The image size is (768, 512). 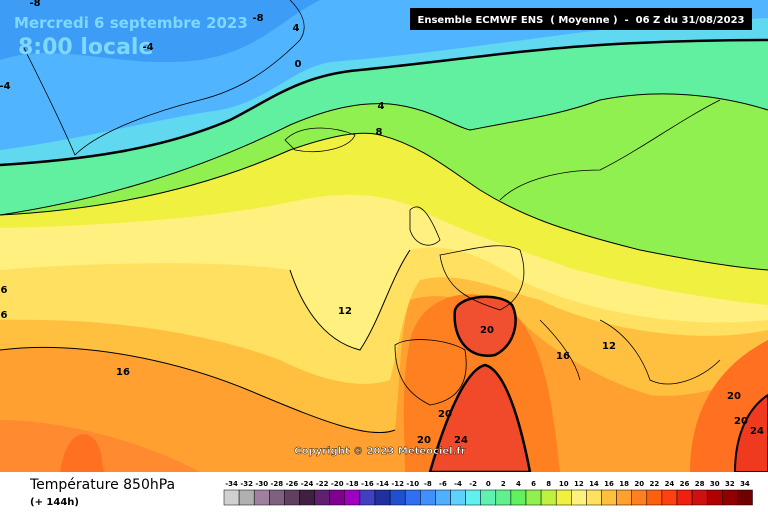 I want to click on date: Mercredi 6 septembre 2023, so click(x=131, y=23).